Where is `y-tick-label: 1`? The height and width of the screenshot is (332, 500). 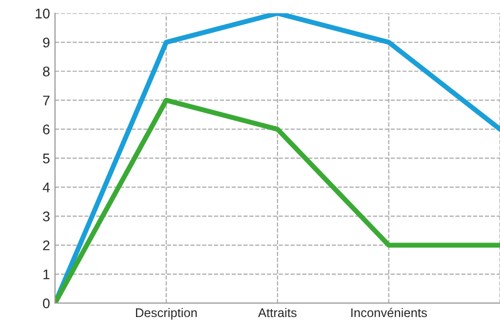
y-tick-label: 1 is located at coordinates (46, 275).